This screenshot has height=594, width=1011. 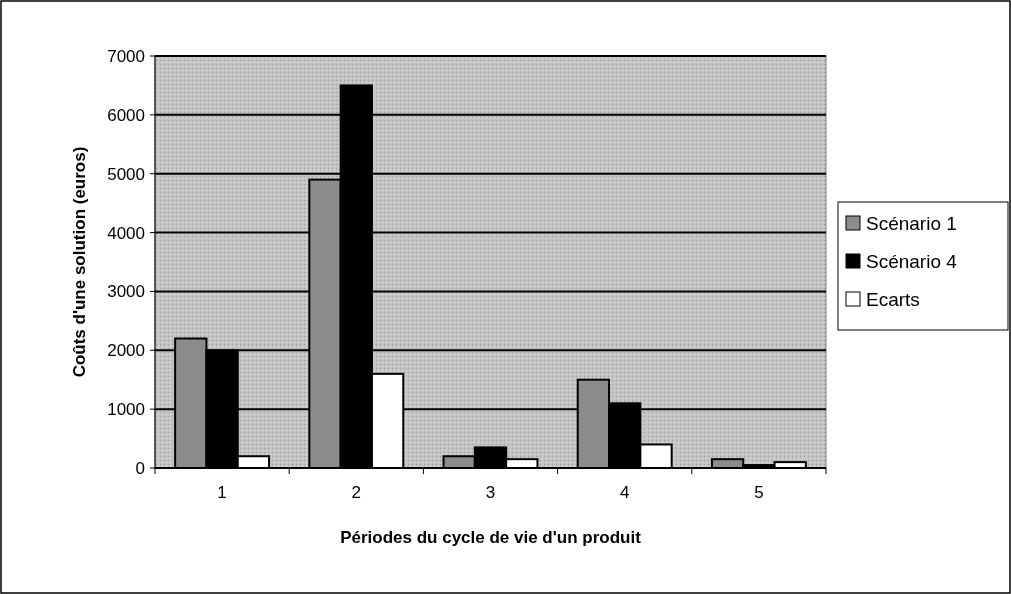 I want to click on y-tick-label: 1000, so click(x=126, y=410).